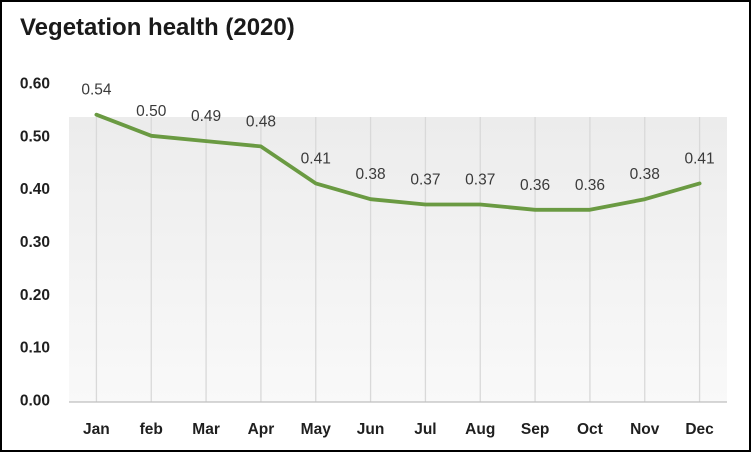  What do you see at coordinates (151, 429) in the screenshot?
I see `x-category-label: feb` at bounding box center [151, 429].